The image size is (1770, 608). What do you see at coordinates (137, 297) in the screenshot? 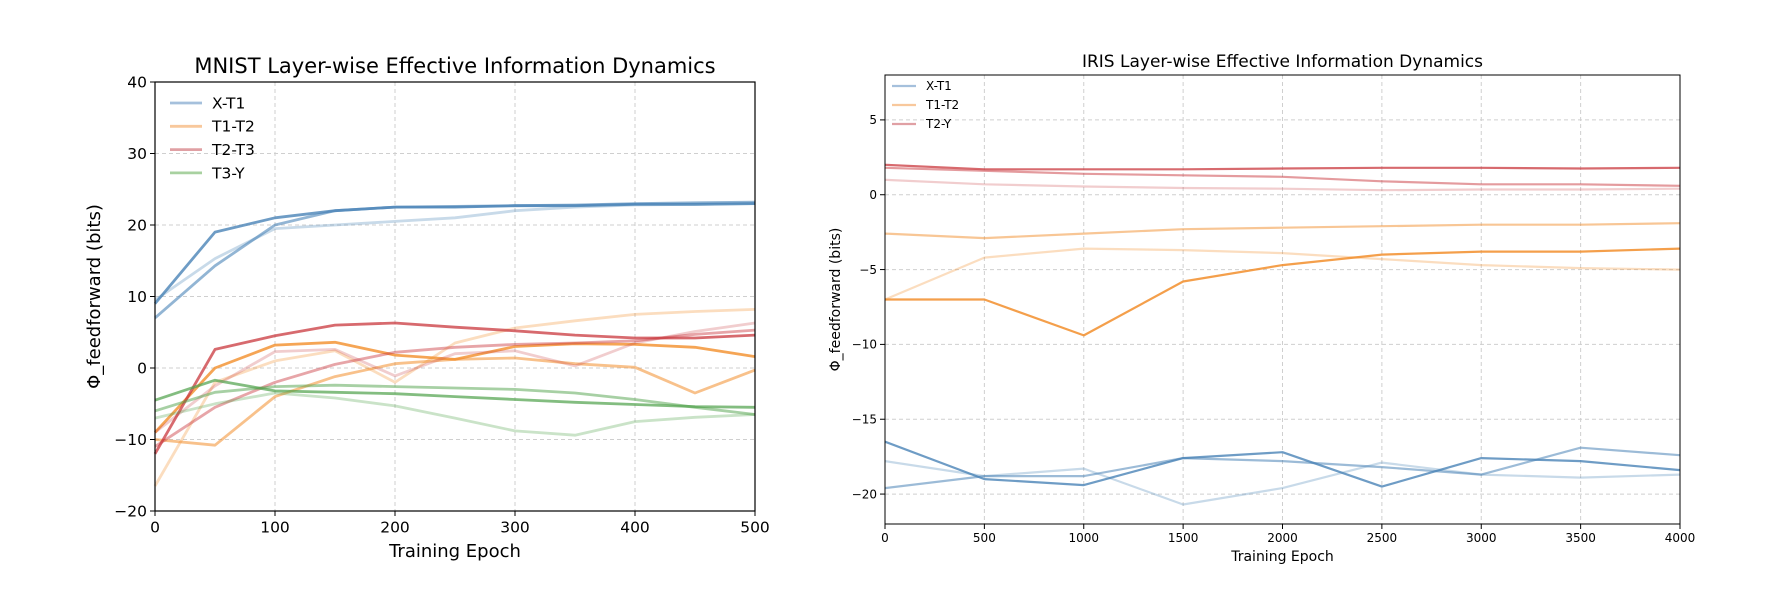
I see `mnist-y-tick-label: 10` at bounding box center [137, 297].